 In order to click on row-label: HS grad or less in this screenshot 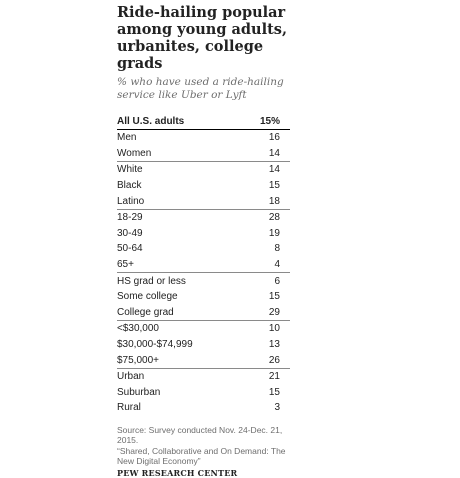, I will do `click(179, 280)`.